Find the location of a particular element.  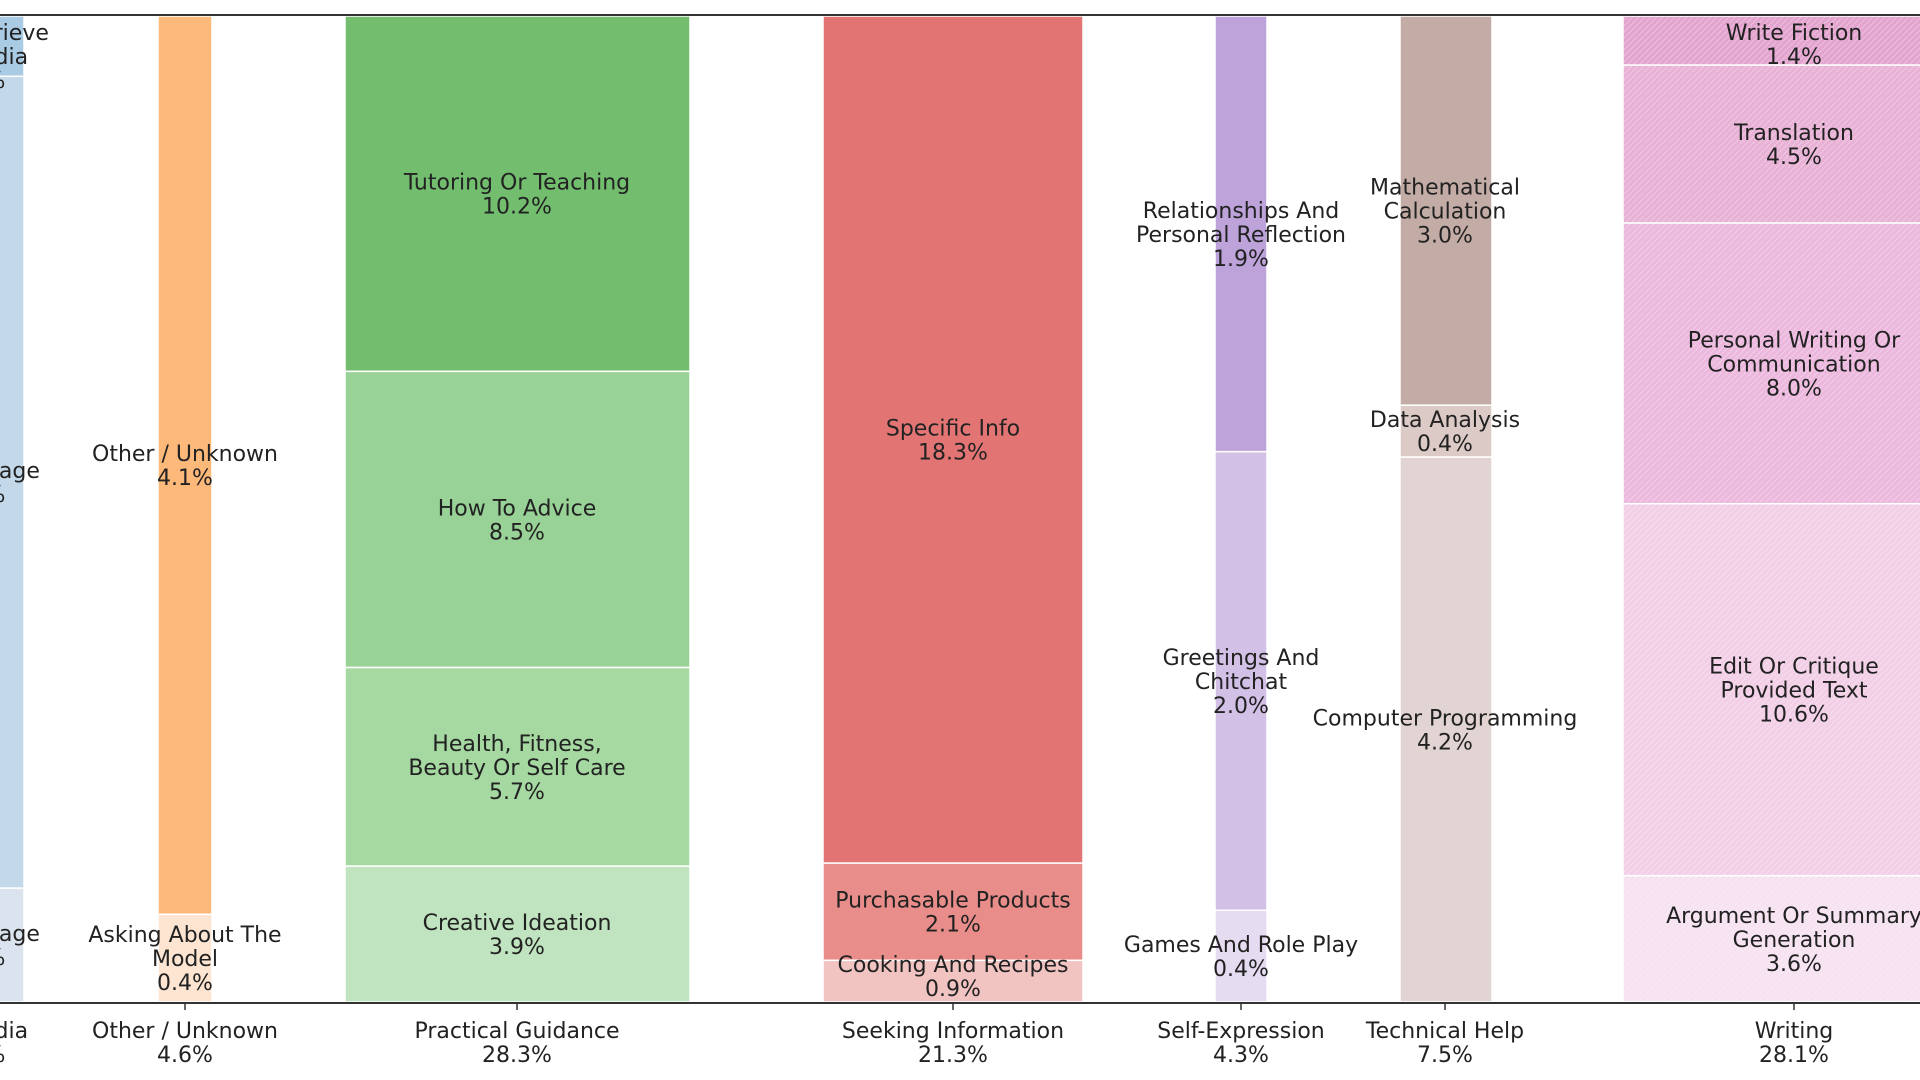

segment-label-line: Purchasable Products is located at coordinates (952, 901).